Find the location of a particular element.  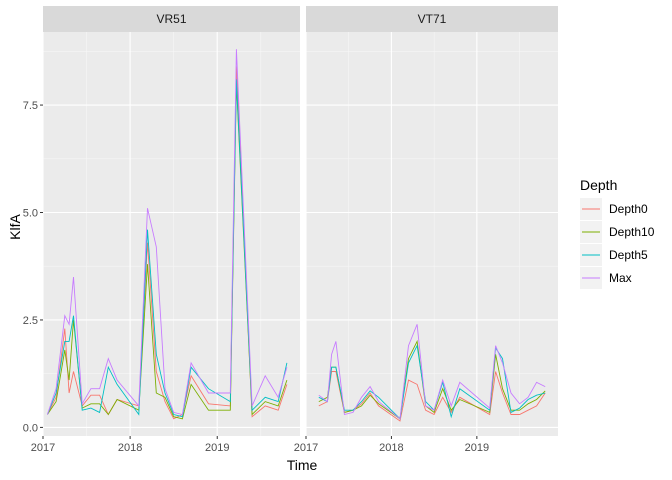

facet-strip-label: VR51 is located at coordinates (171, 19).